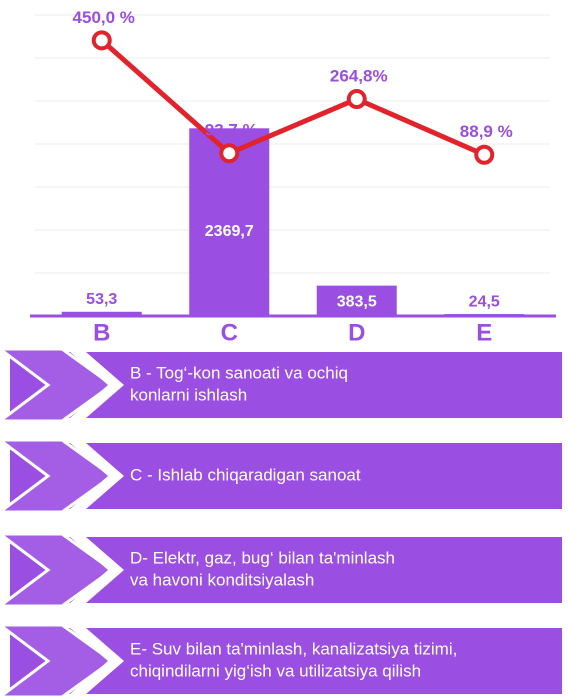 The height and width of the screenshot is (697, 569). What do you see at coordinates (484, 332) in the screenshot?
I see `x-tick-label: E` at bounding box center [484, 332].